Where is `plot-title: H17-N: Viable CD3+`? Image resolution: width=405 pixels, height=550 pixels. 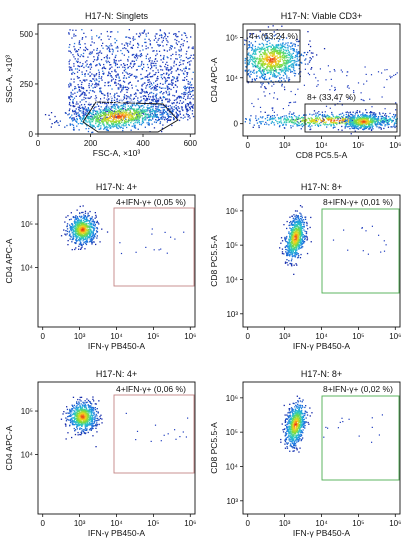
plot-title: H17-N: Viable CD3+ is located at coordinates (322, 16).